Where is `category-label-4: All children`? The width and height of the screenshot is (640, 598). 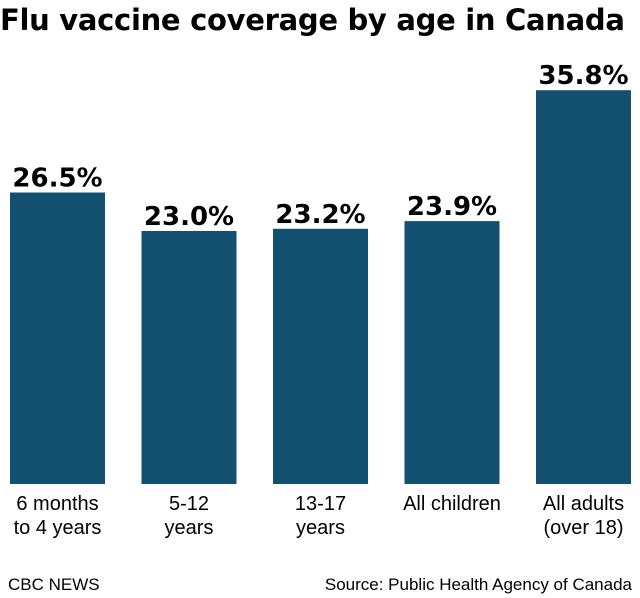 category-label-4: All children is located at coordinates (452, 504).